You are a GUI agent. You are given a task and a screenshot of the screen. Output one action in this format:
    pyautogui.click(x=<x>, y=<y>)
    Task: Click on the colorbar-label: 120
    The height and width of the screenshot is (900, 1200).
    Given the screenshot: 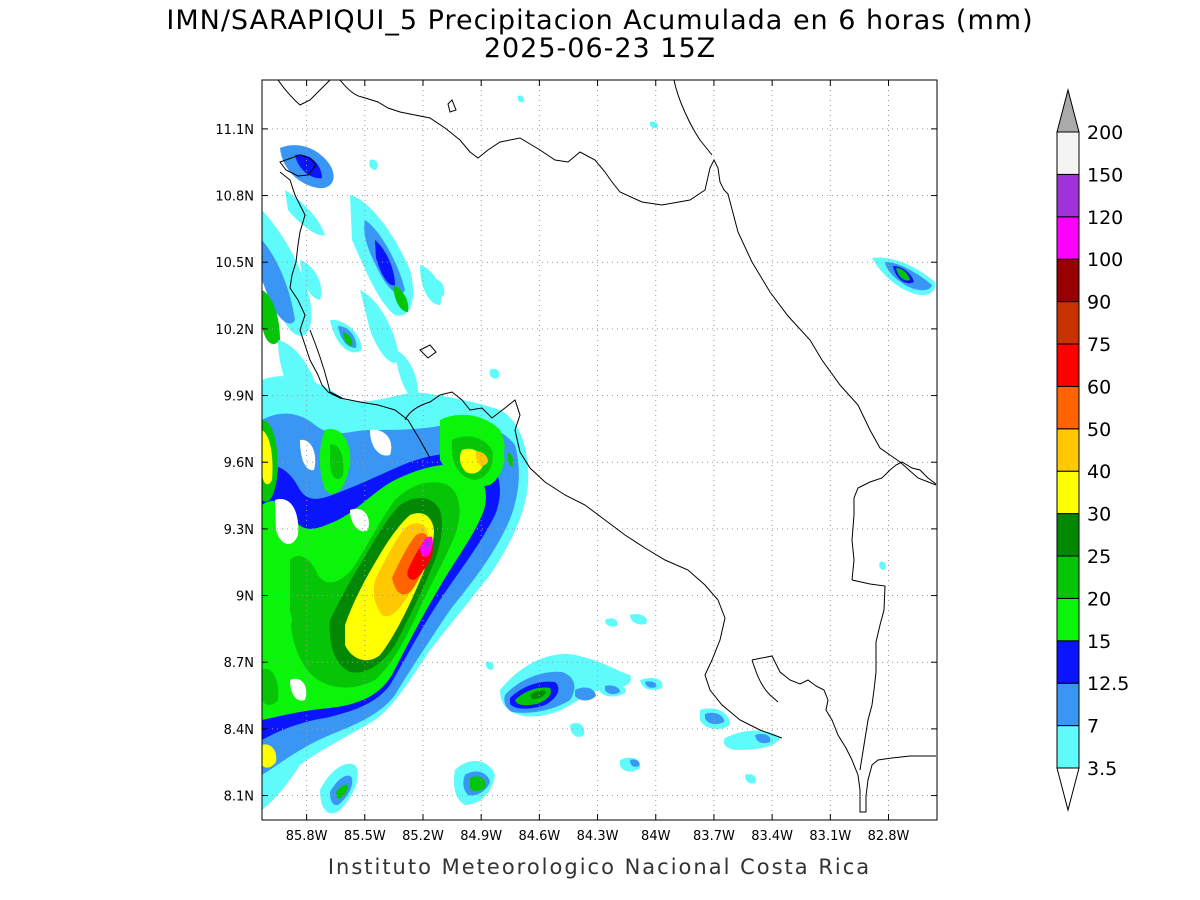 What is the action you would take?
    pyautogui.click(x=1105, y=218)
    